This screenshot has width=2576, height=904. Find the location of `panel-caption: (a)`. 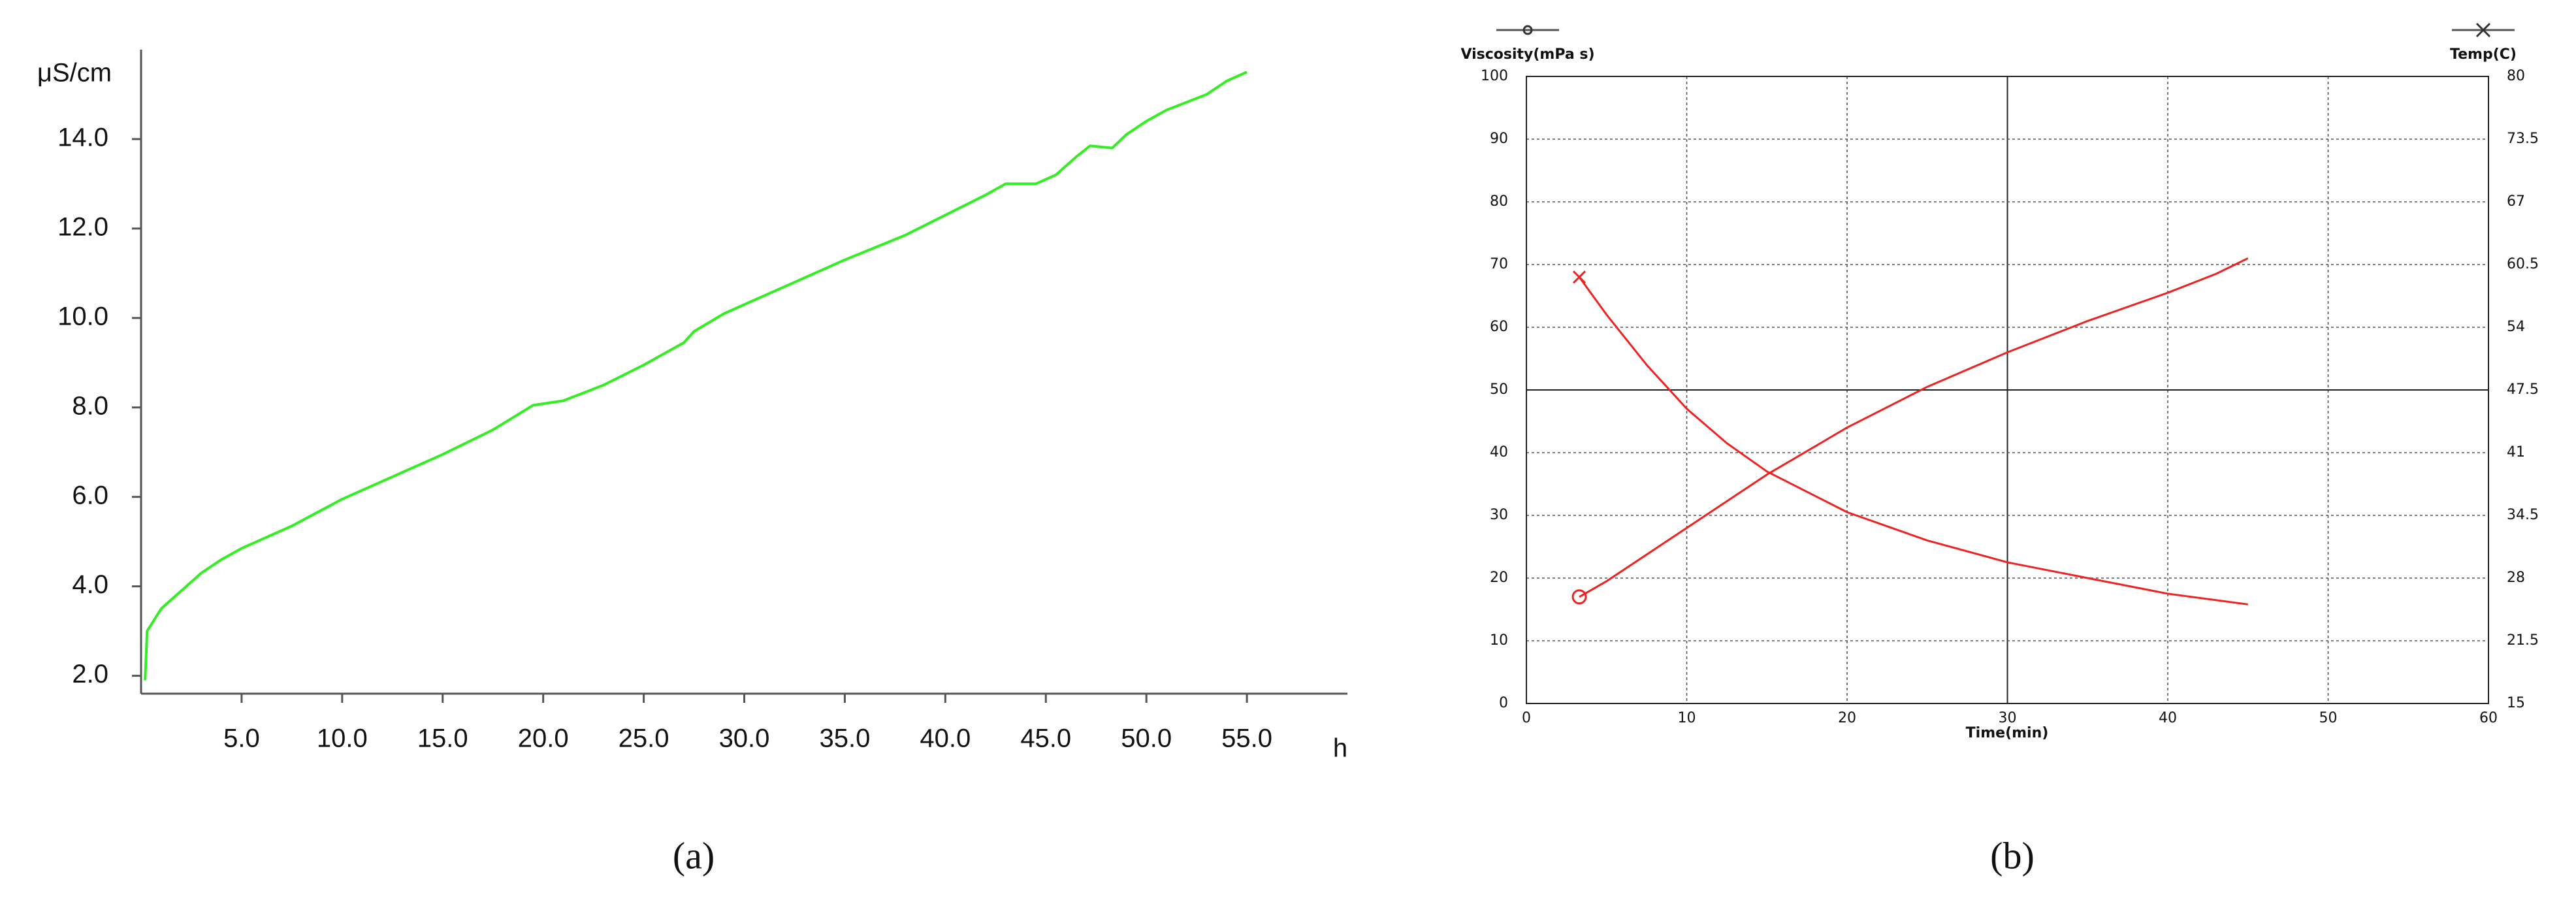

panel-caption: (a) is located at coordinates (694, 855).